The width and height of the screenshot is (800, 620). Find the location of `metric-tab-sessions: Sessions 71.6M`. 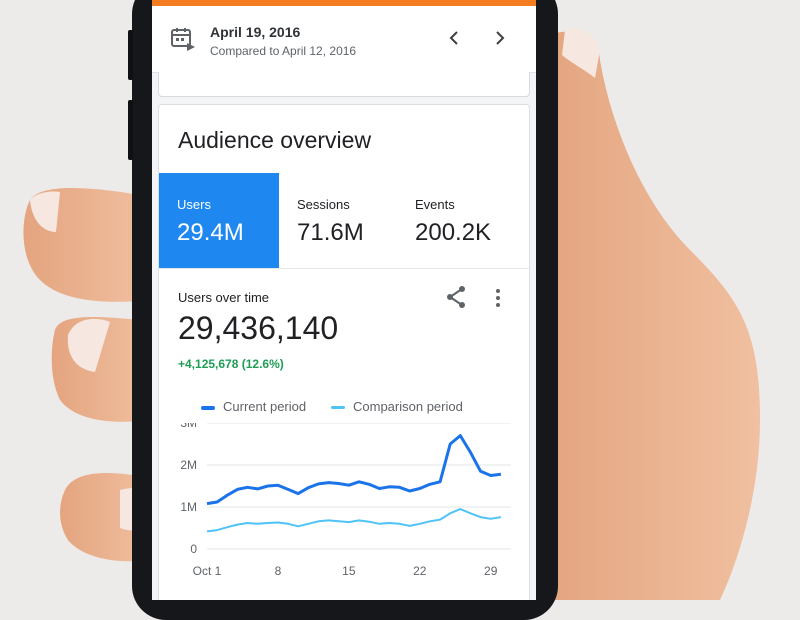

metric-tab-sessions: Sessions 71.6M is located at coordinates (339, 220).